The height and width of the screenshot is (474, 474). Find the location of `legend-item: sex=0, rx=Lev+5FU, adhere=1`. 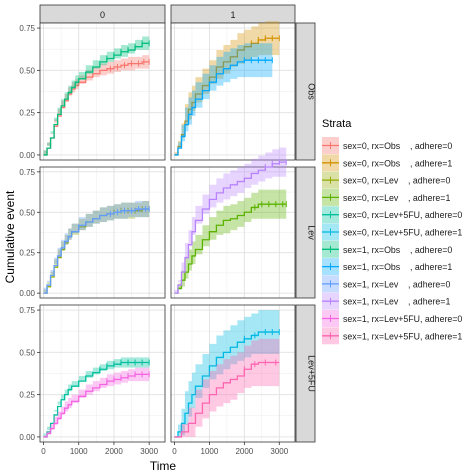

legend-item: sex=0, rx=Lev+5FU, adhere=1 is located at coordinates (392, 232).